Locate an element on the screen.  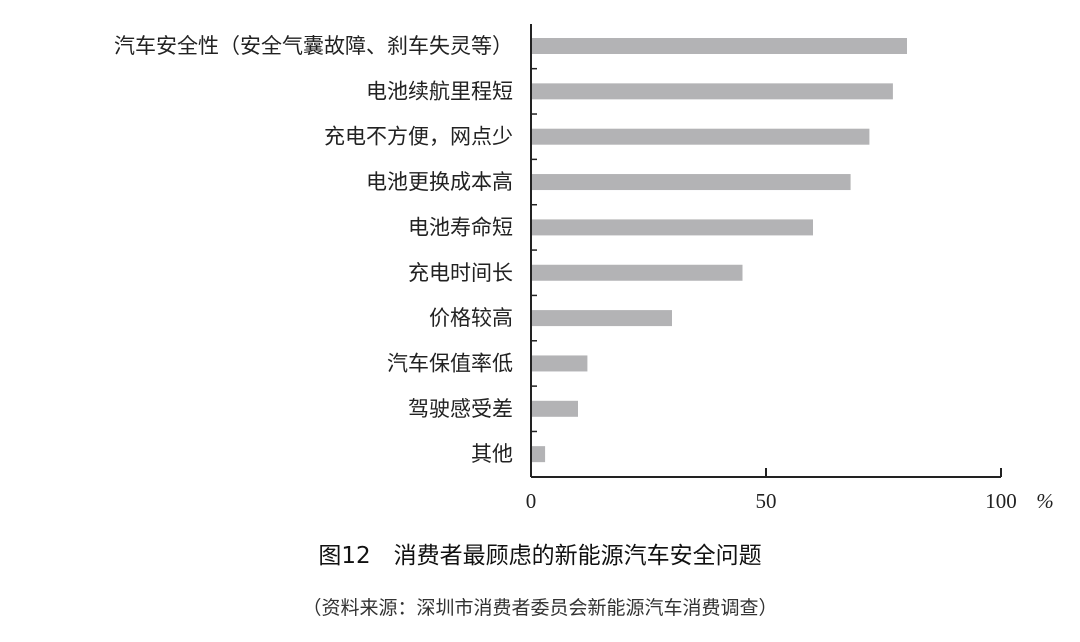
category-label-8: 驾驶感受差 is located at coordinates (460, 409).